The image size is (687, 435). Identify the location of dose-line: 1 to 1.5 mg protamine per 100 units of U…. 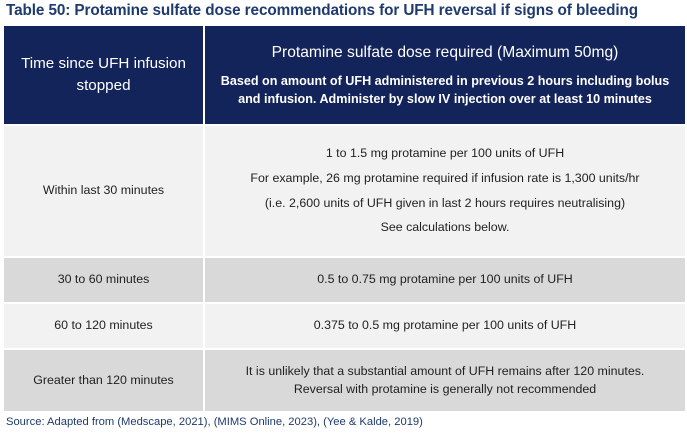
(445, 153).